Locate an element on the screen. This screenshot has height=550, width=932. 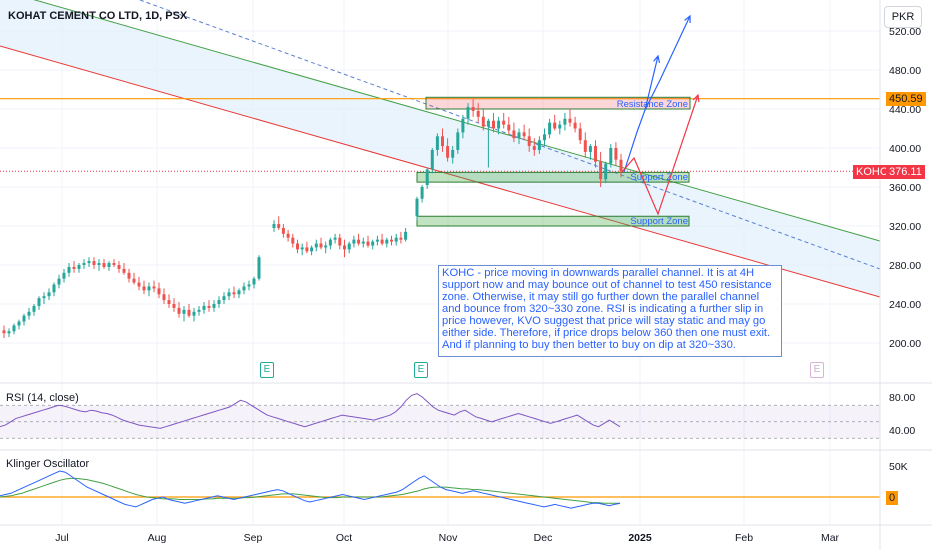
rsi-pane: 80.00 40.00 is located at coordinates (457, 415).